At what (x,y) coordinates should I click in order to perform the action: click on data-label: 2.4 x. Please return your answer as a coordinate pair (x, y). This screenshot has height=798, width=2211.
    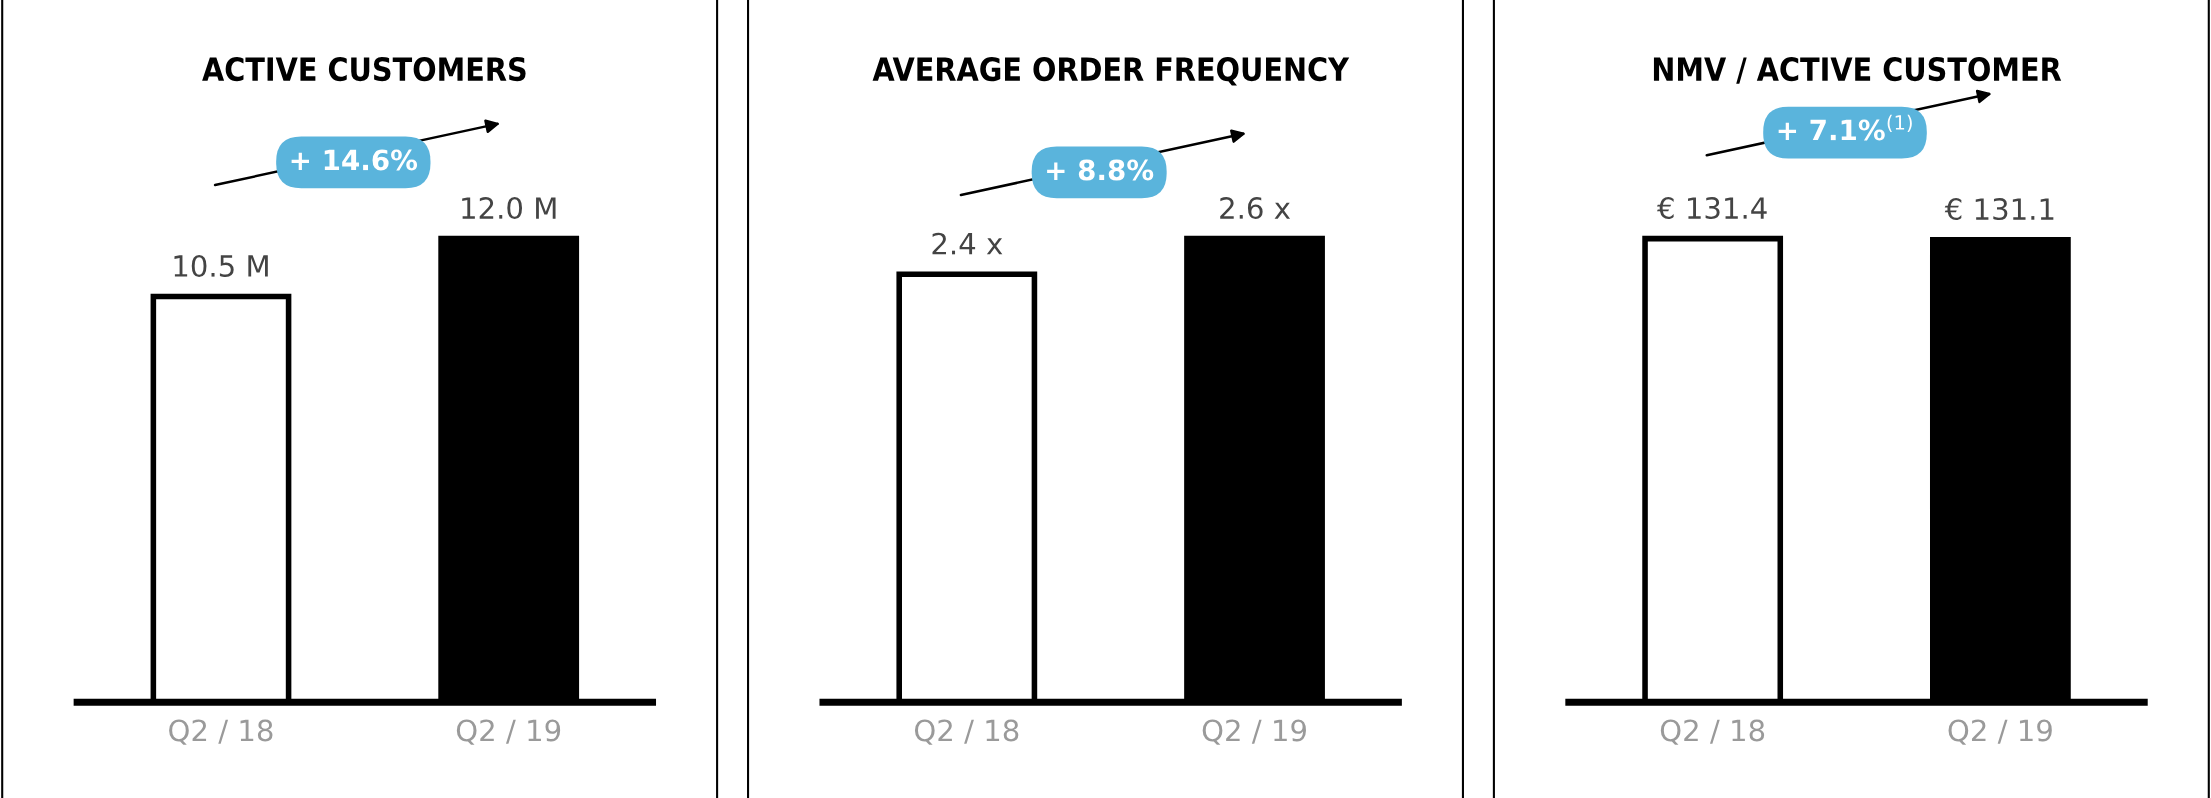
    Looking at the image, I should click on (967, 243).